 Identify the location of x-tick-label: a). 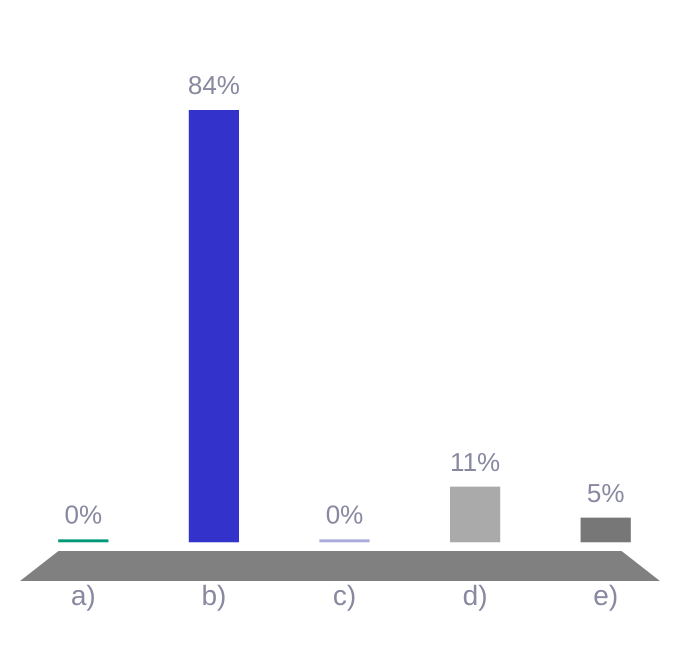
(83, 595).